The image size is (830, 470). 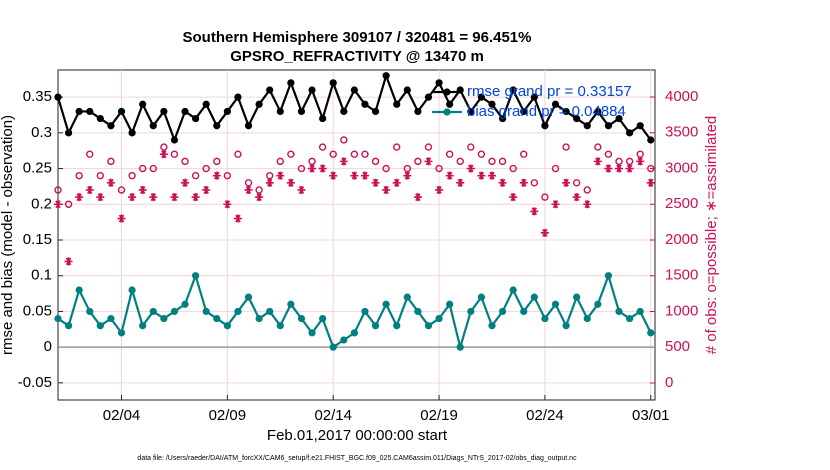 I want to click on y2-tick-label: 2500, so click(x=681, y=203).